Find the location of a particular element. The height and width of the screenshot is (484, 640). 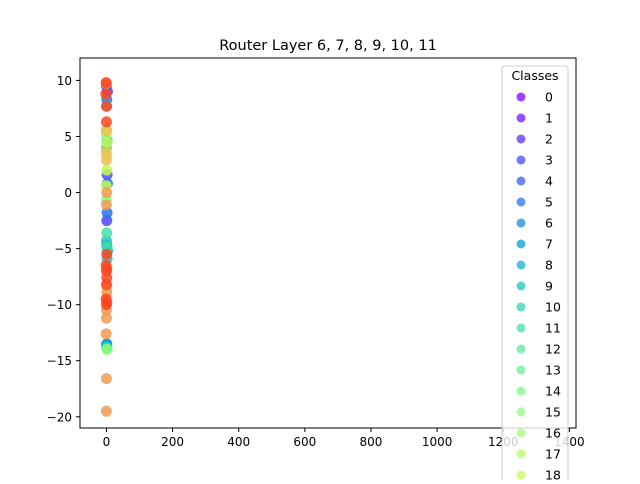

y-tick-label: 5 is located at coordinates (68, 137).